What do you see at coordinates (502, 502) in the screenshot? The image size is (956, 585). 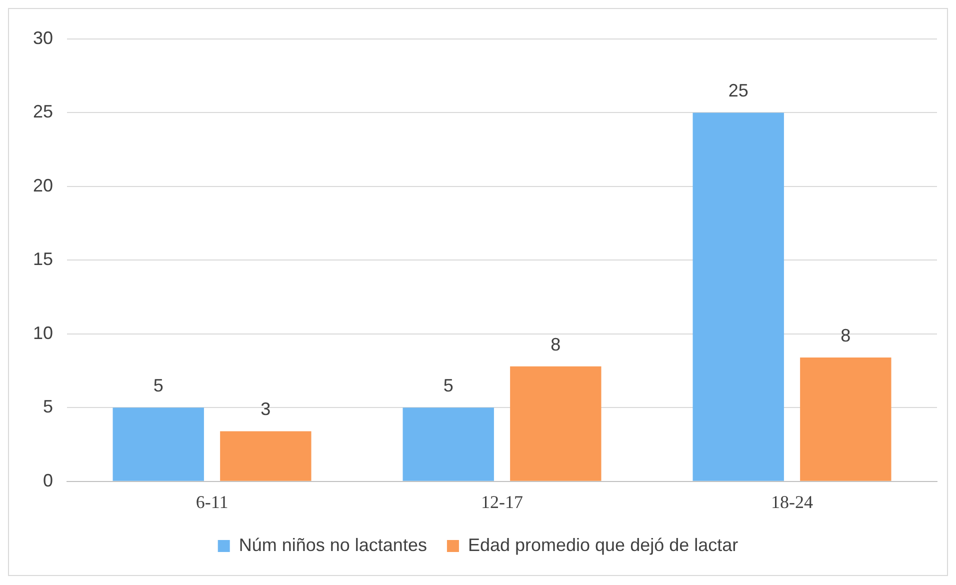 I see `x-tick-label: 12-17` at bounding box center [502, 502].